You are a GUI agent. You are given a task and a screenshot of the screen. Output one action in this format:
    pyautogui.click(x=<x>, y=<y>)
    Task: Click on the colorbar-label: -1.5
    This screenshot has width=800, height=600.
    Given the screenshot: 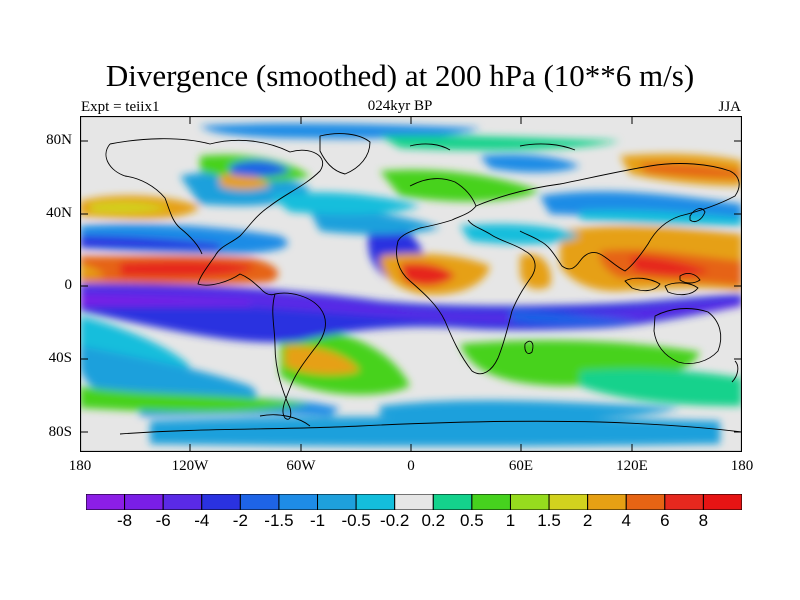 What is the action you would take?
    pyautogui.click(x=279, y=520)
    